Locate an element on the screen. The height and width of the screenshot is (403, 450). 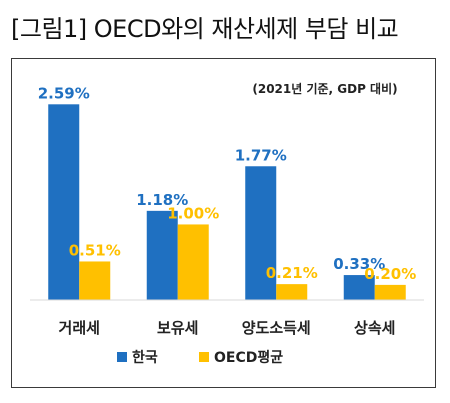
page-title: [그림1] OECD와의 재산세제 부담 비교 is located at coordinates (205, 29).